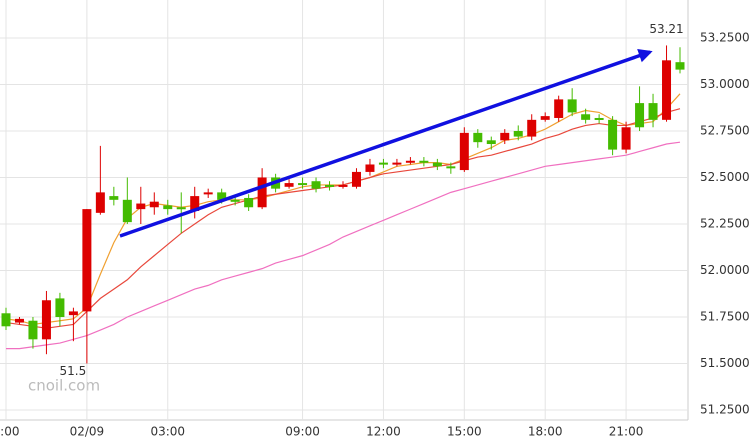 The width and height of the screenshot is (752, 438). What do you see at coordinates (725, 224) in the screenshot?
I see `y-tick-label: 52.2500` at bounding box center [725, 224].